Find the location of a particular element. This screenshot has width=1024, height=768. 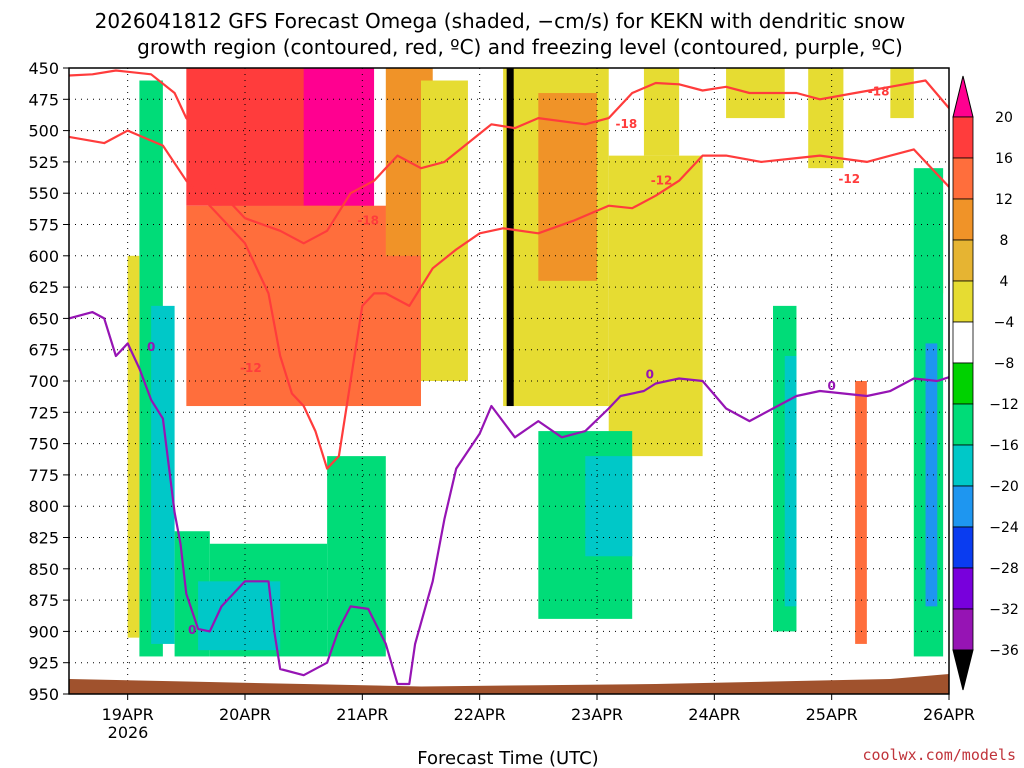

y-tick-label: 775 is located at coordinates (43, 475).